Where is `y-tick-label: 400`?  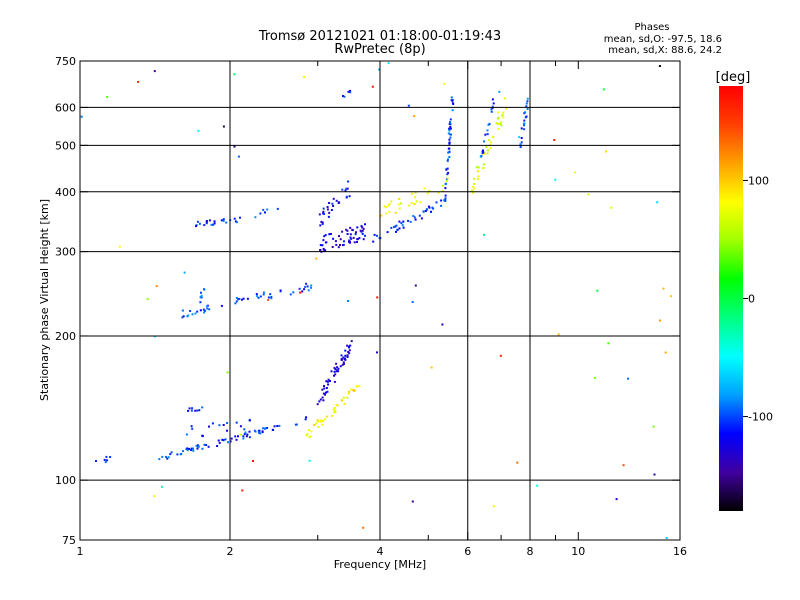 y-tick-label: 400 is located at coordinates (65, 192).